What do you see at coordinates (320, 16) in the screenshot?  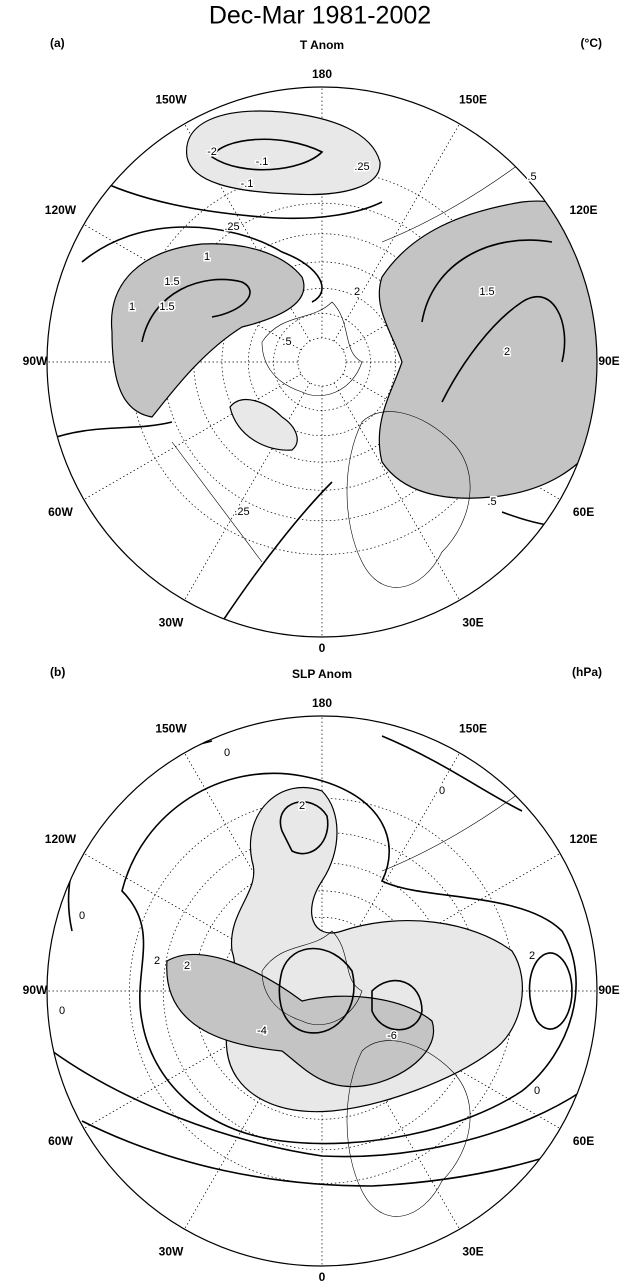 I see `figure-title: Dec-Mar 1981-2002` at bounding box center [320, 16].